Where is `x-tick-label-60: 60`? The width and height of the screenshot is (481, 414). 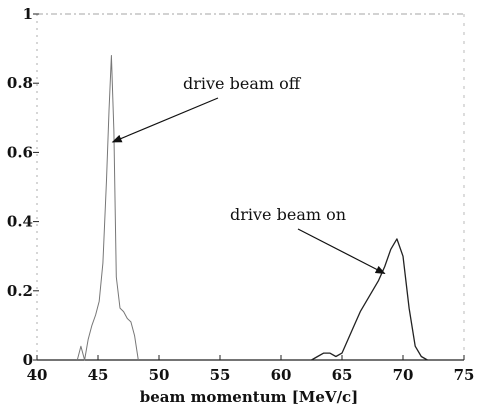 x-tick-label-60: 60 is located at coordinates (281, 375).